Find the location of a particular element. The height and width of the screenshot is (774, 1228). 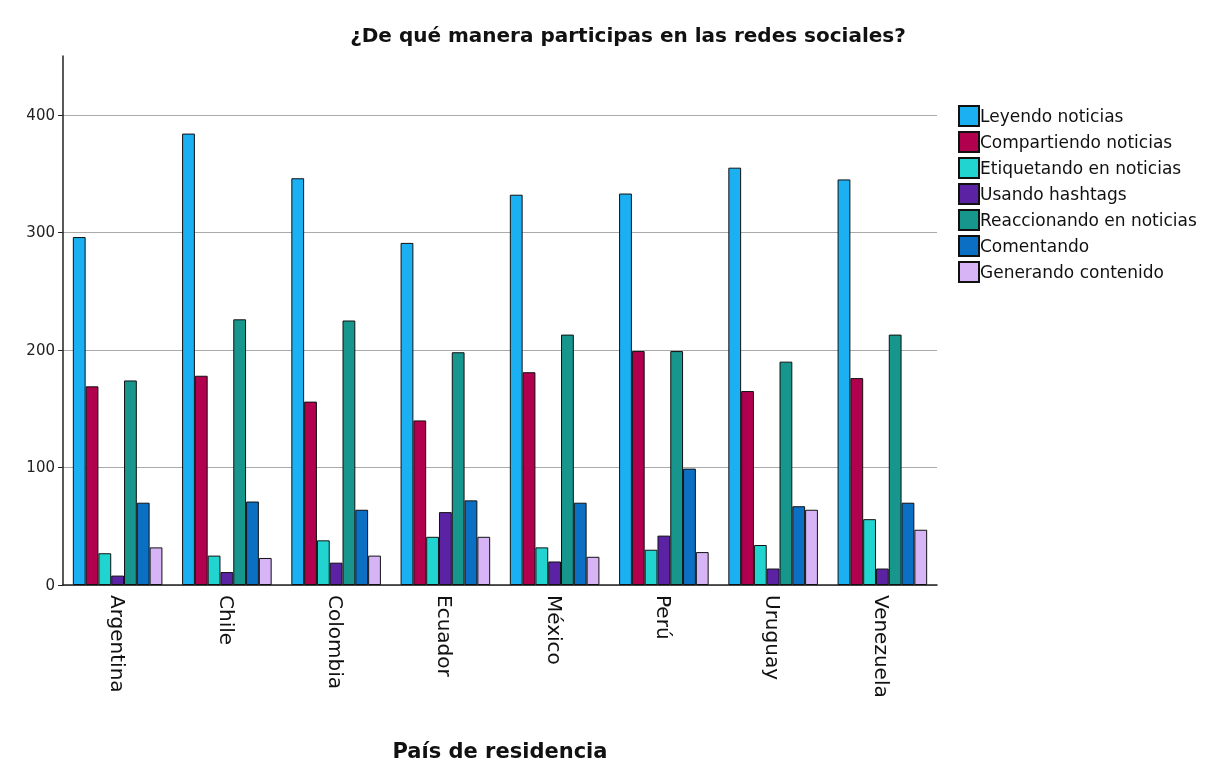

x-tick-label: Chile is located at coordinates (226, 620).